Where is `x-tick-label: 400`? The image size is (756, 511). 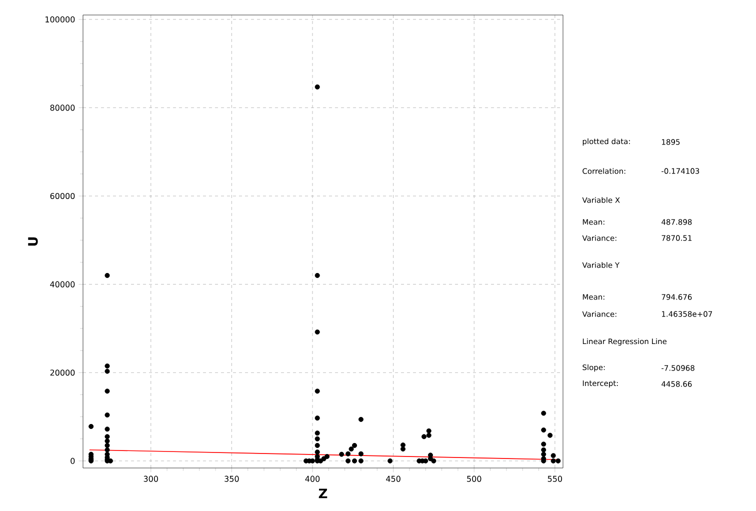
x-tick-label: 400 is located at coordinates (312, 479).